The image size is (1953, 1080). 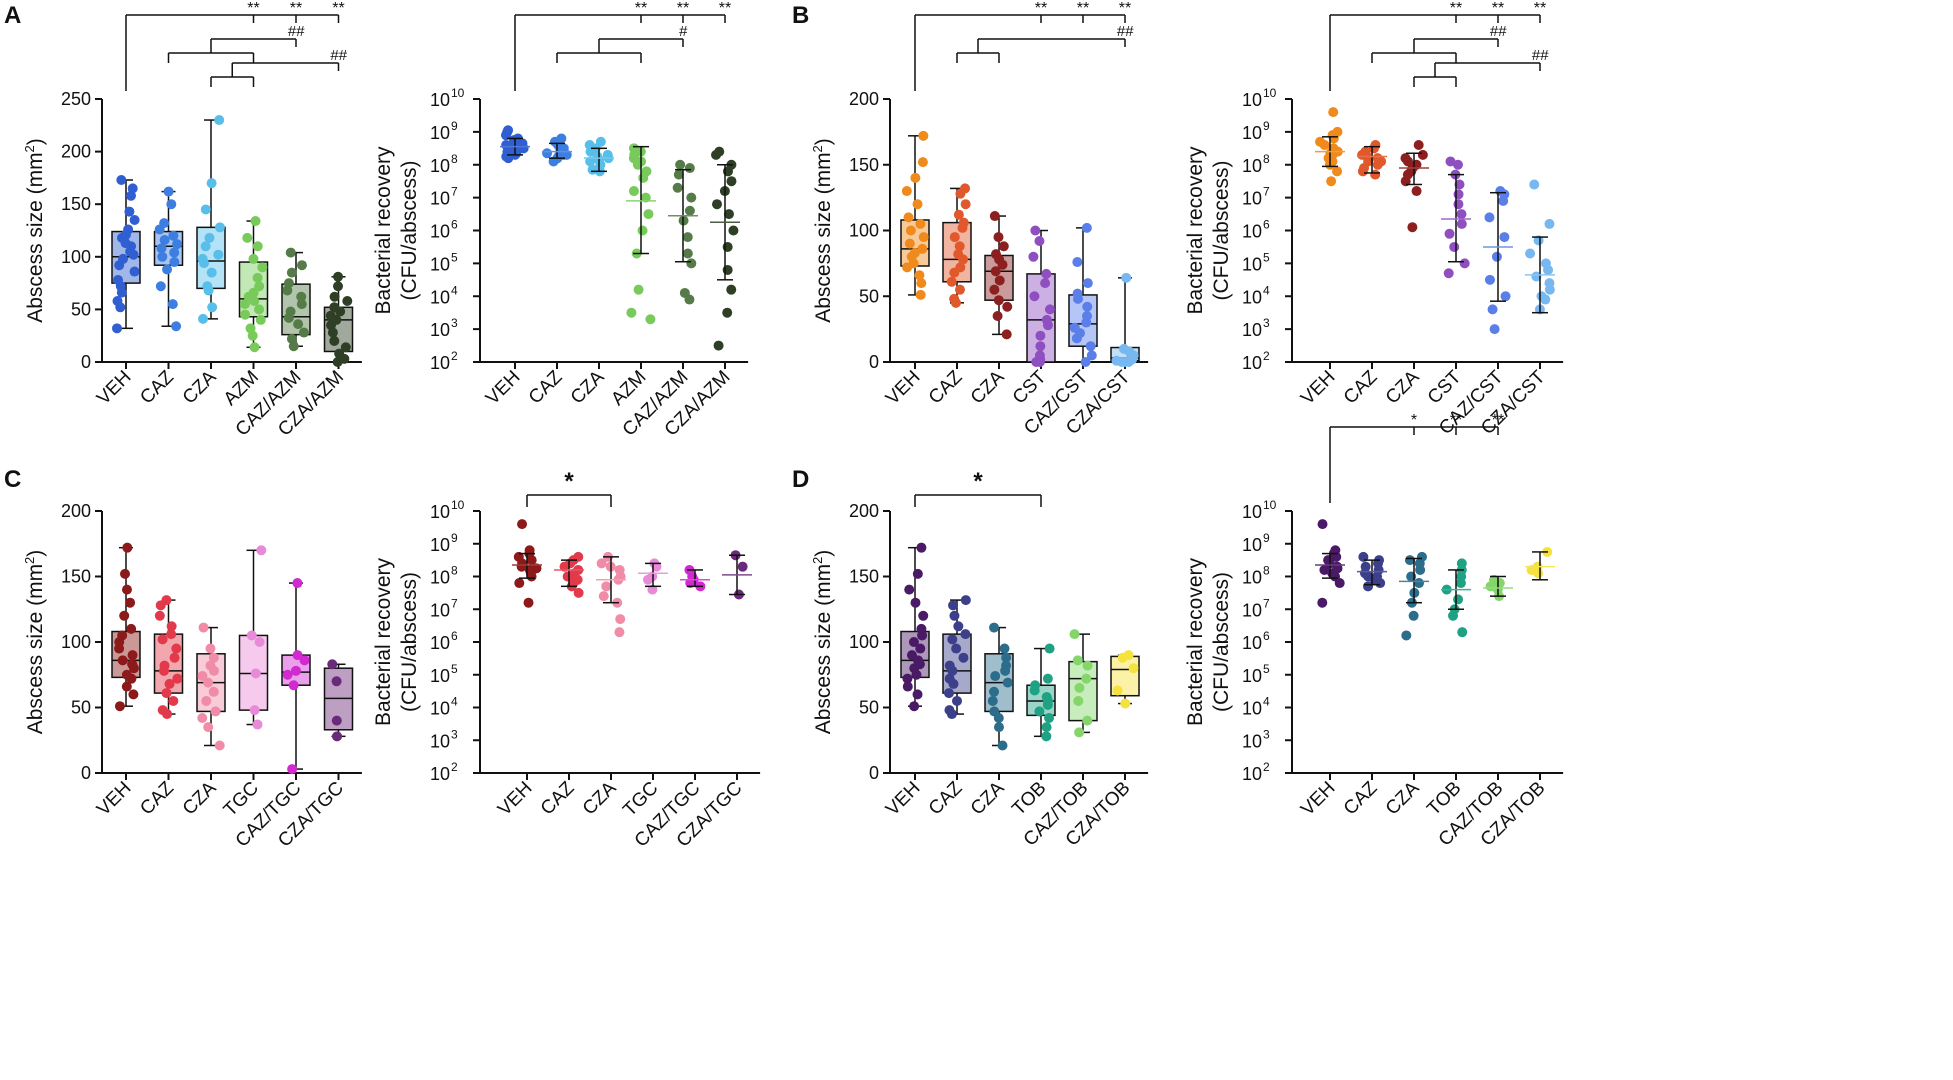 What do you see at coordinates (1266, 192) in the screenshot?
I see `y-tick-exponent: 7` at bounding box center [1266, 192].